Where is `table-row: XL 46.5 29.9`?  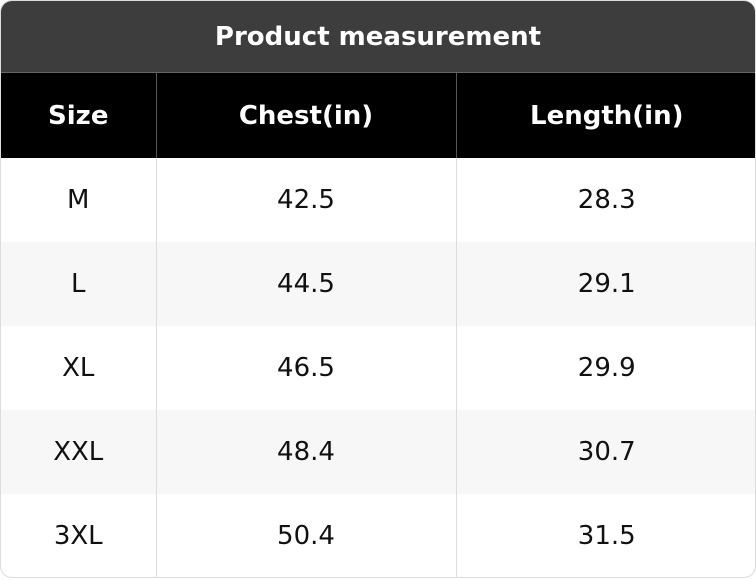 table-row: XL 46.5 29.9 is located at coordinates (378, 368).